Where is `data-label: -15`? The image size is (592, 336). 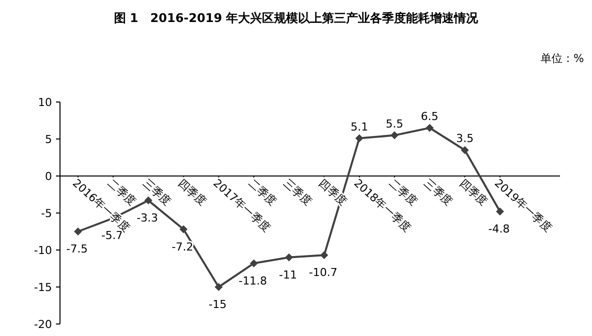
data-label: -15 is located at coordinates (217, 304).